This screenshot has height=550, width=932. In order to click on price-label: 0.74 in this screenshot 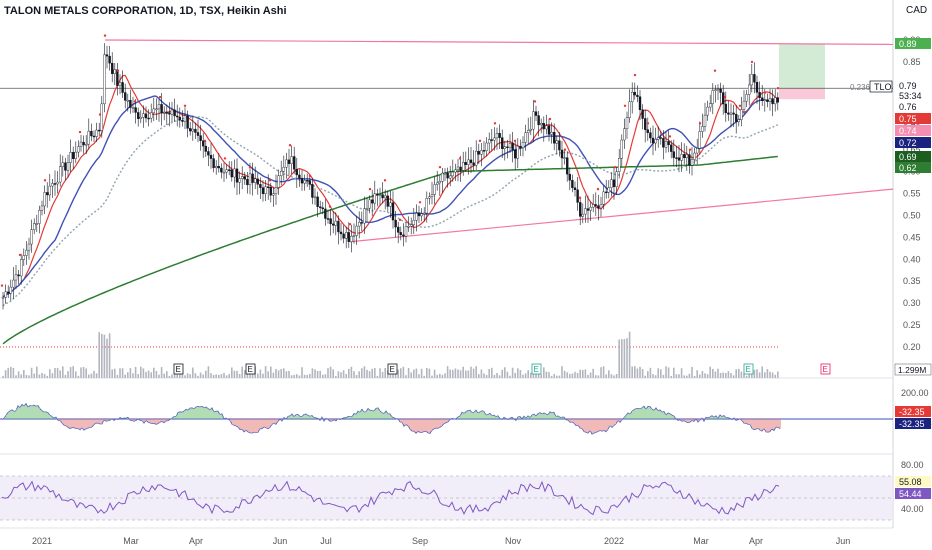, I will do `click(908, 131)`.